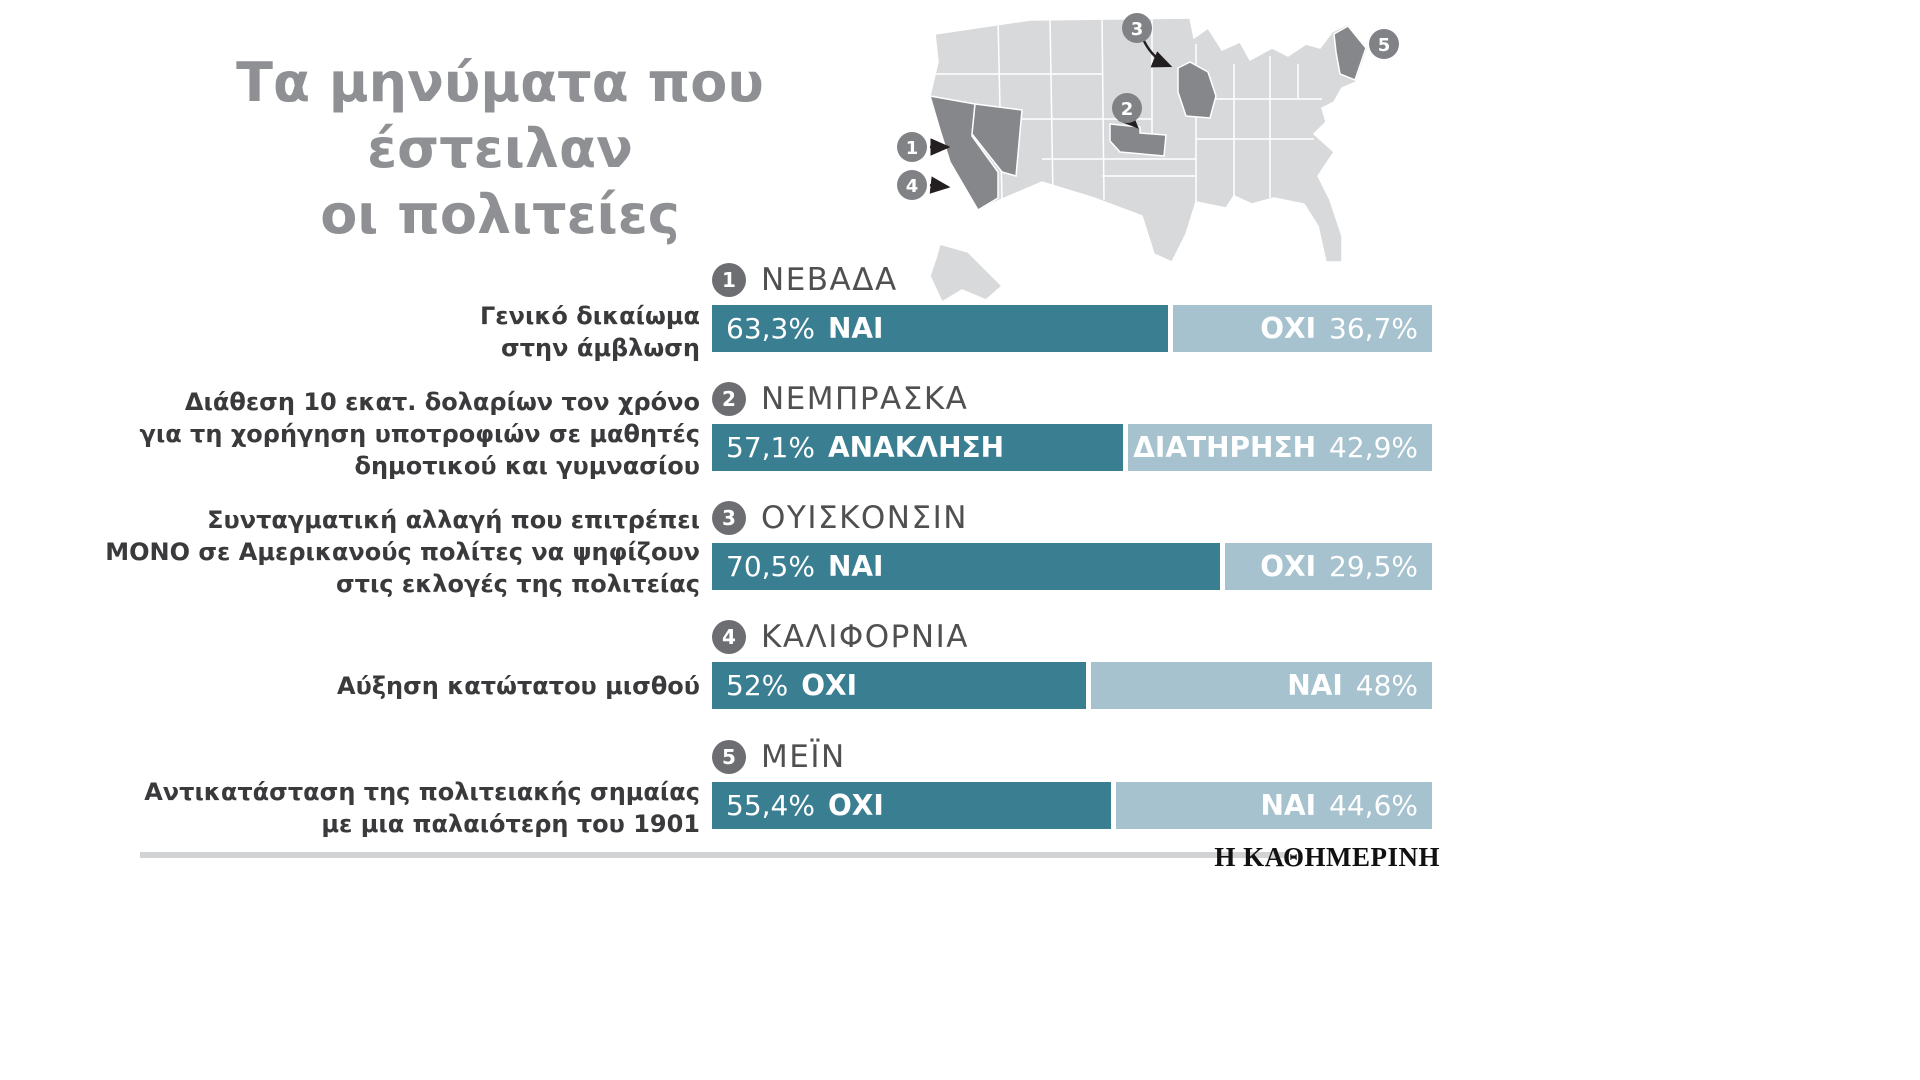 The image size is (1920, 1080). I want to click on arrow-to-nebraska, so click(1128, 118).